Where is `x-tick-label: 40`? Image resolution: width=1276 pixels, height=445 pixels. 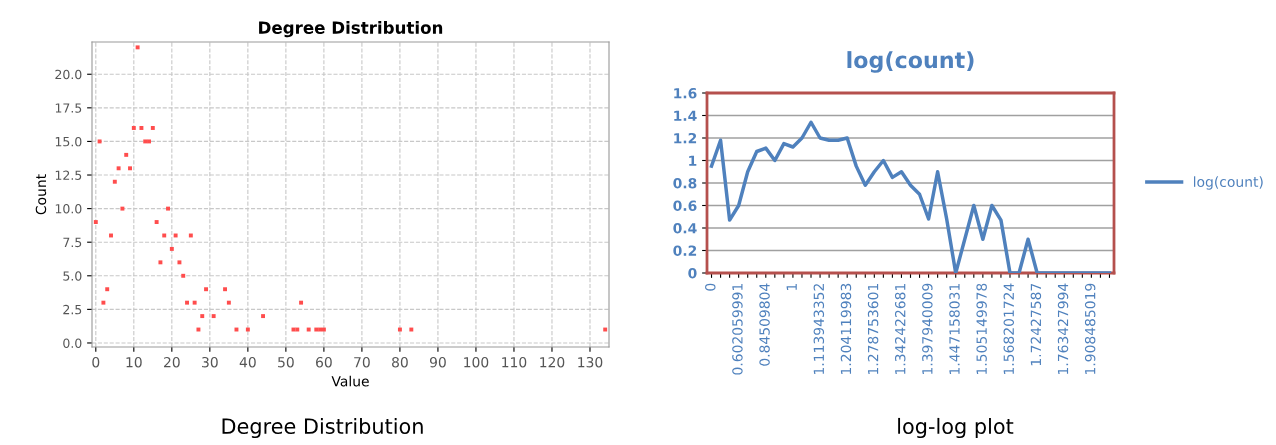
x-tick-label: 40 is located at coordinates (247, 362).